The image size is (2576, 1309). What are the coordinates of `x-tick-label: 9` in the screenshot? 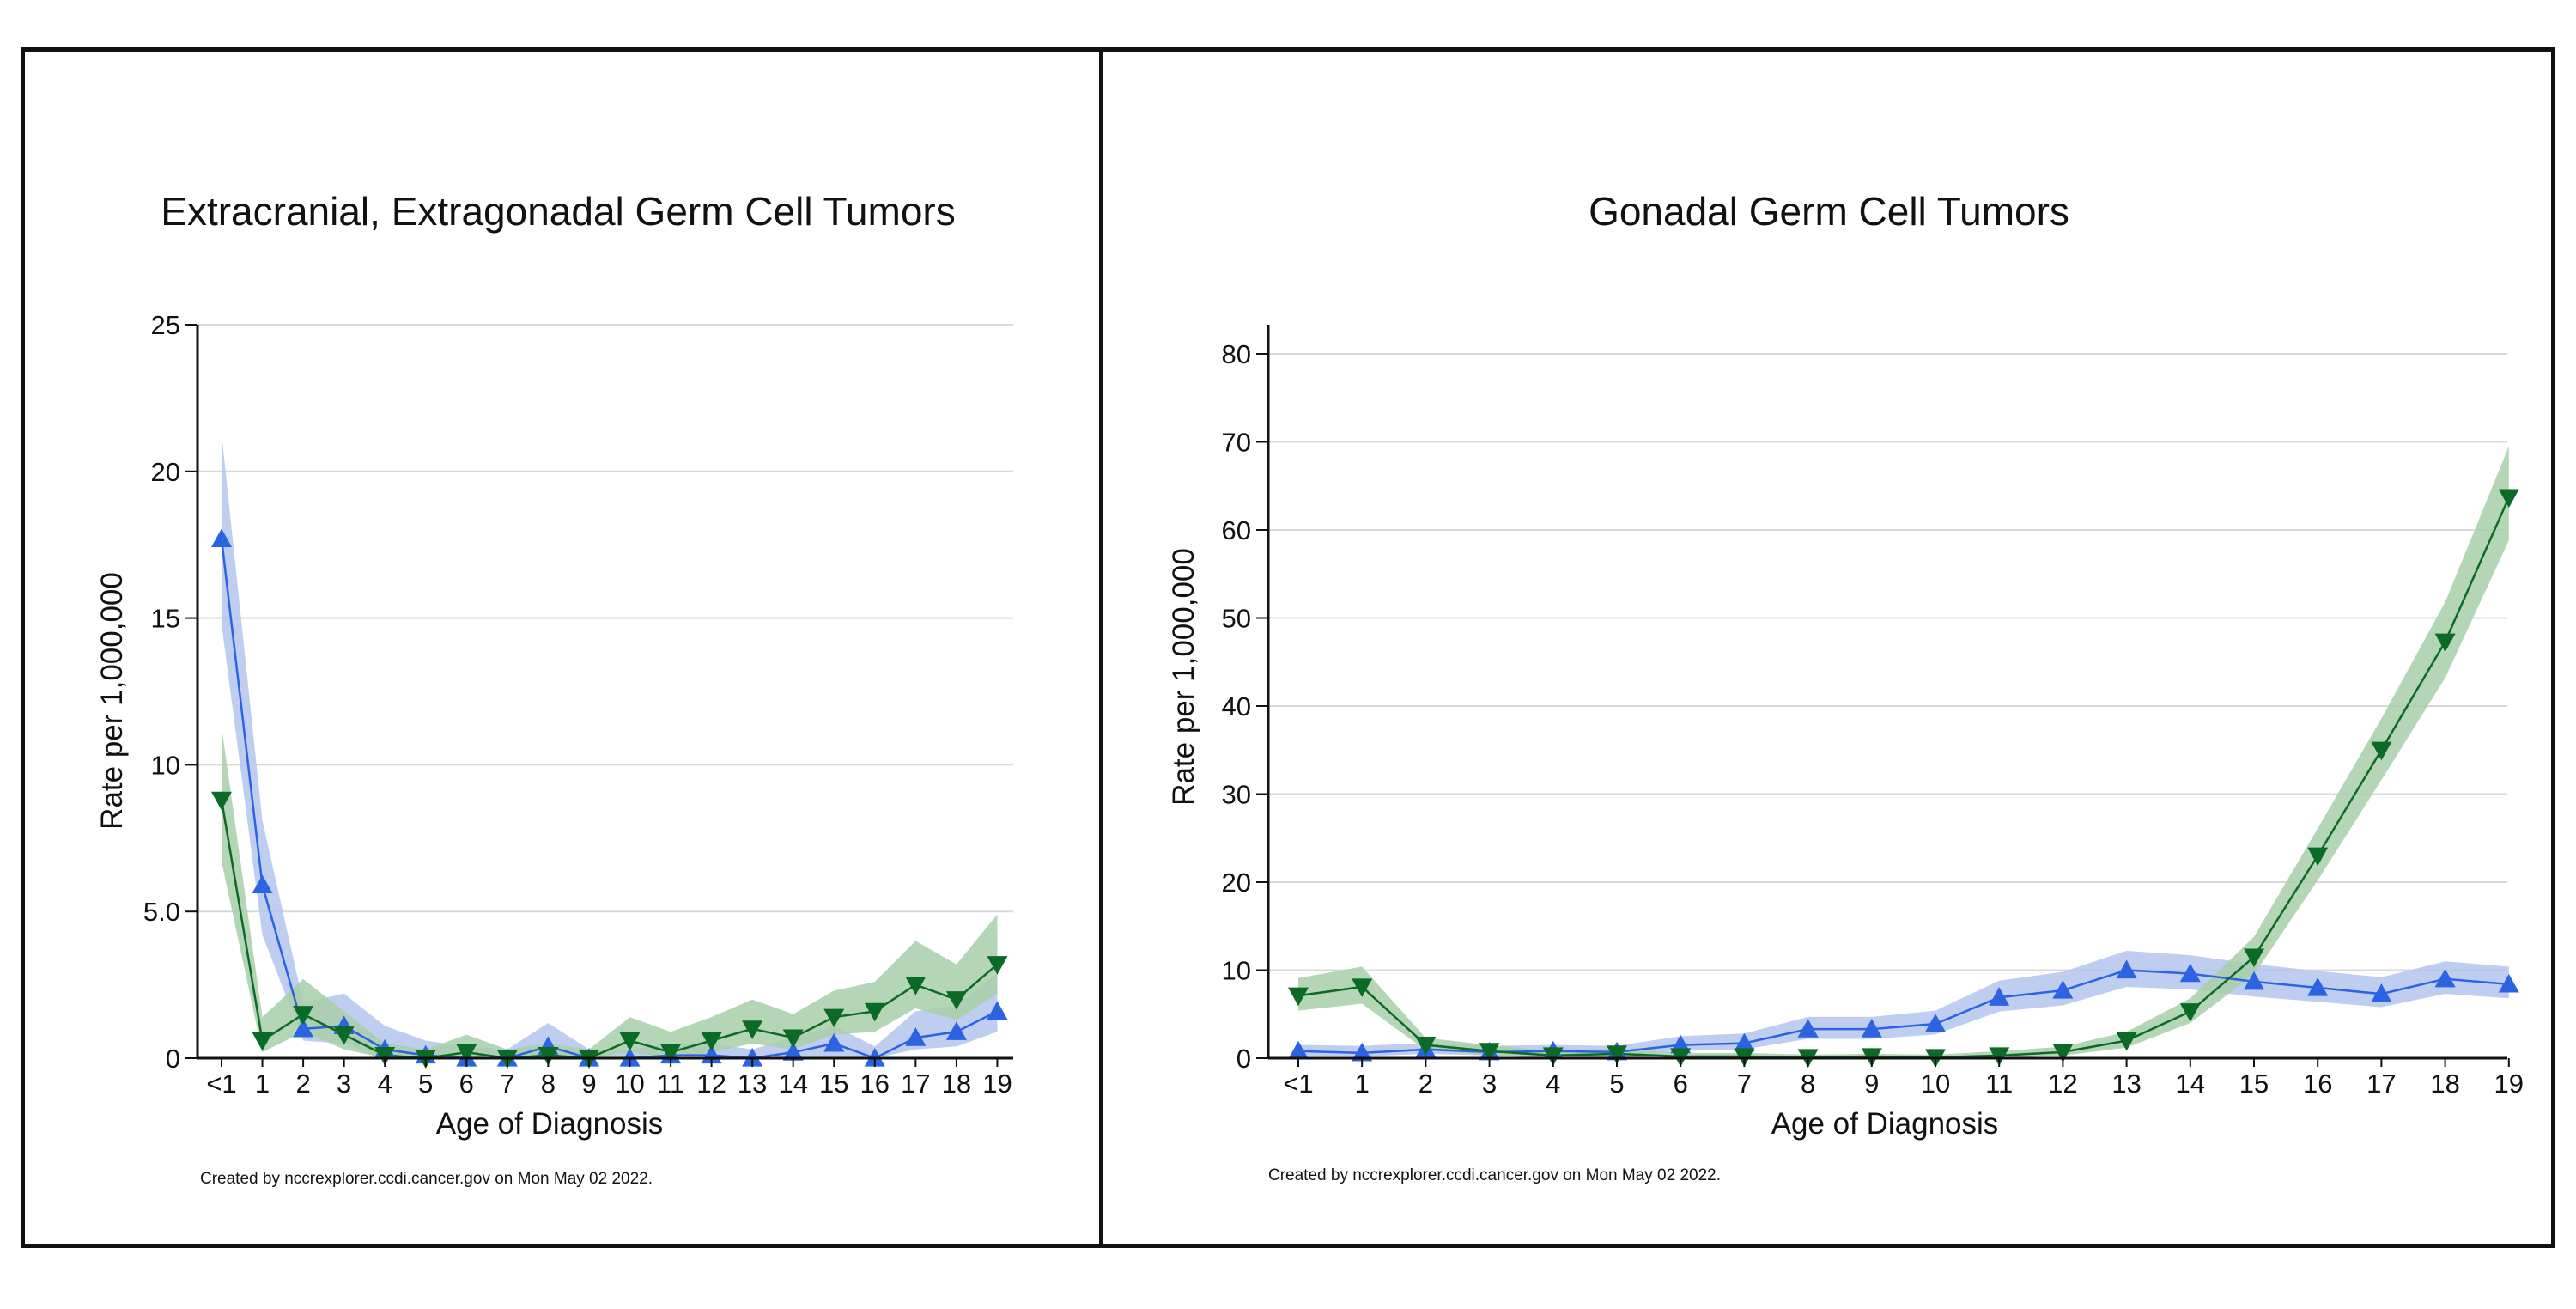 It's located at (588, 1084).